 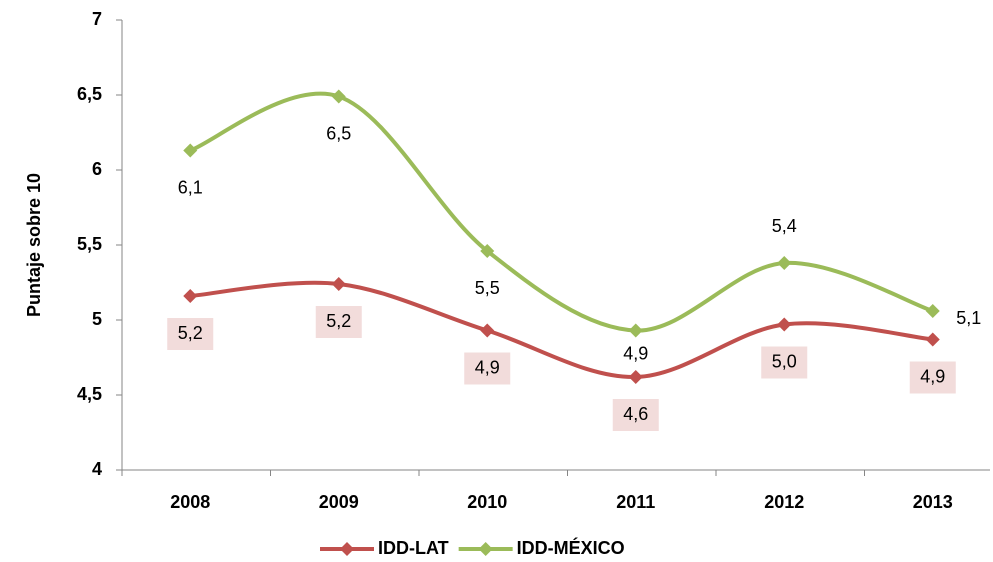 What do you see at coordinates (97, 169) in the screenshot?
I see `y-tick-label: 6` at bounding box center [97, 169].